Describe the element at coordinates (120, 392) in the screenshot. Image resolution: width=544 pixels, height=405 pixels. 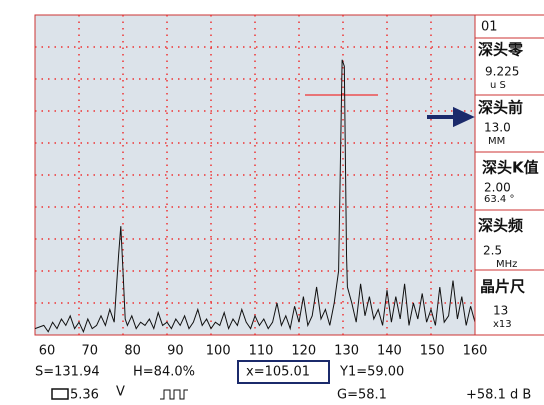
I see `battery-unit: V` at that location.